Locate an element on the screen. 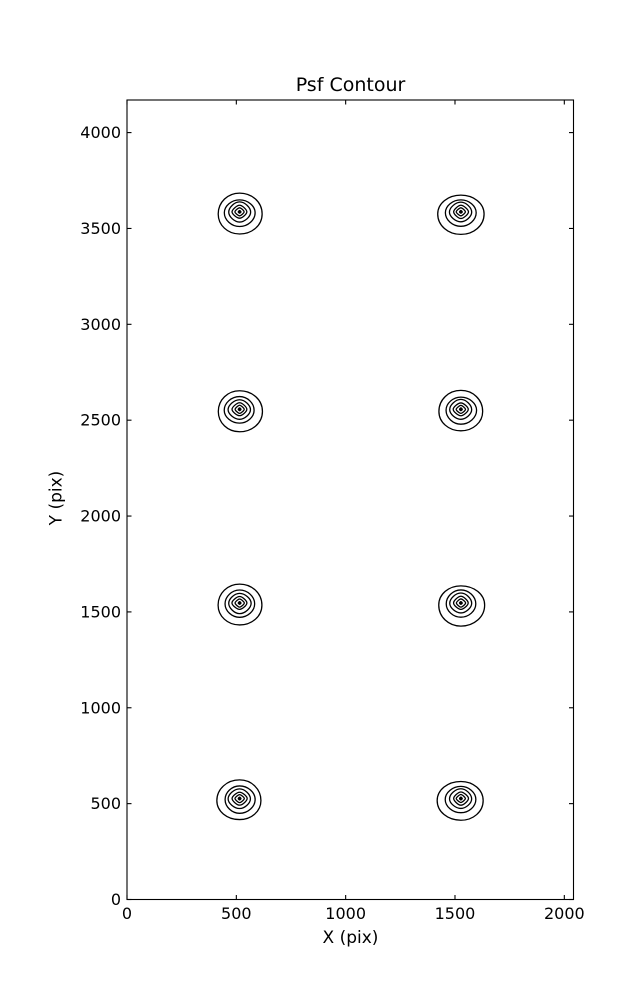  chart-title: Psf Contour is located at coordinates (350, 85).